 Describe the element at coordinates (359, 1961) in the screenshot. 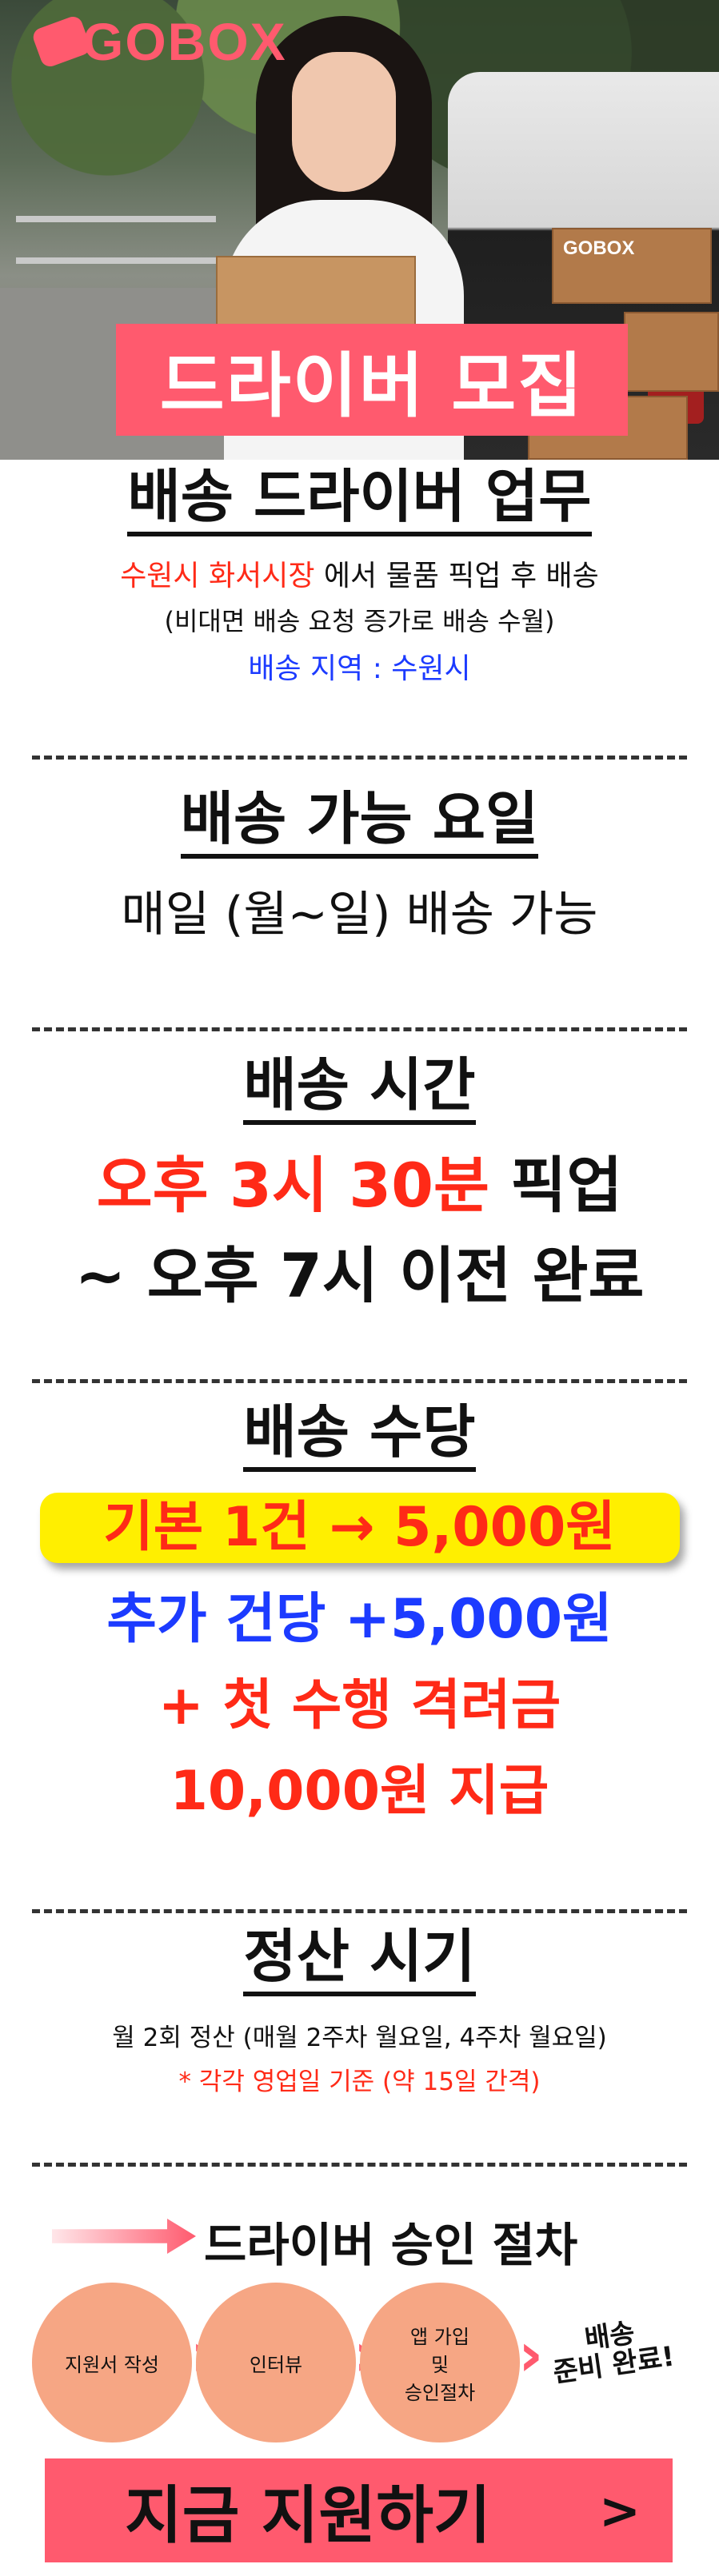

I see `settle-title: 정산 시기` at that location.